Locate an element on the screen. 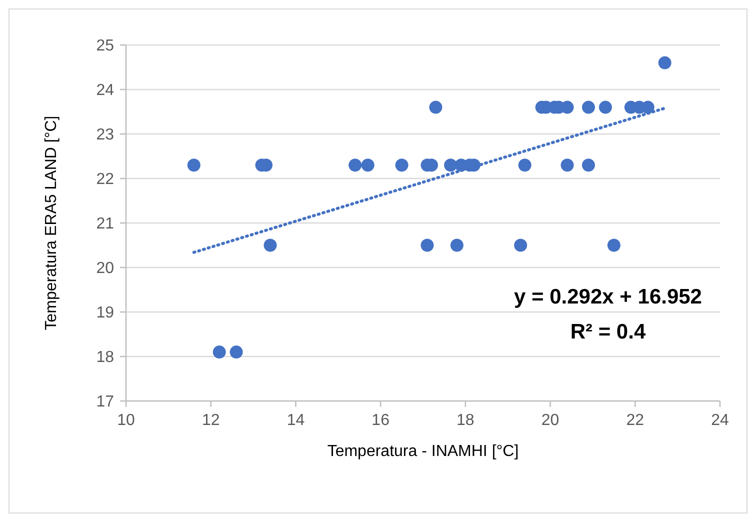  y-tick-label: 19 is located at coordinates (105, 313).